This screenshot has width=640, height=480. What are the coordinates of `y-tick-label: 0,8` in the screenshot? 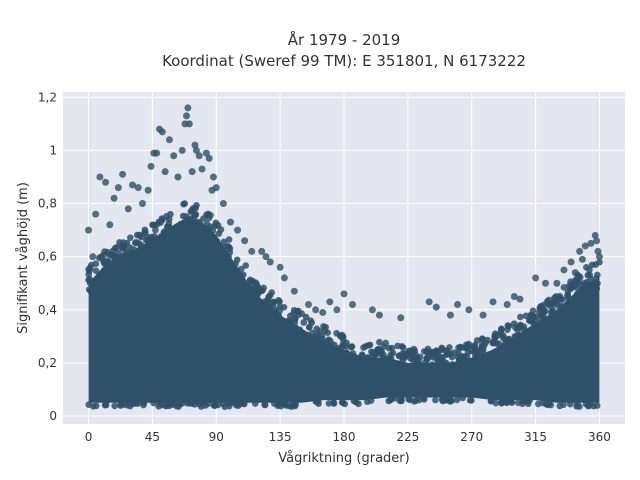 It's located at (47, 204).